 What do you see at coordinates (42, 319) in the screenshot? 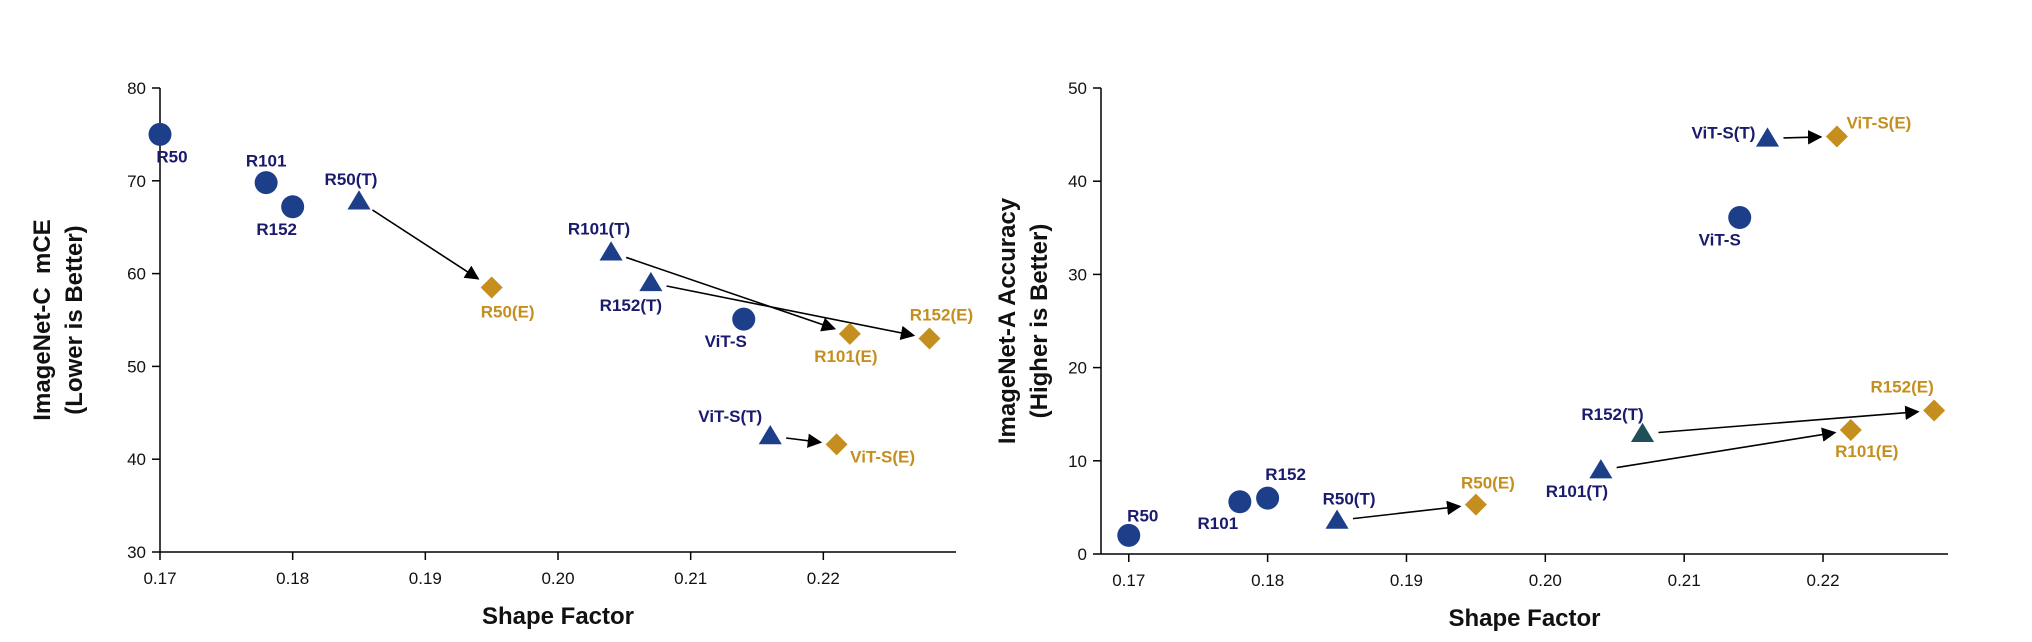
I see `y-axis-title-line: ImageNet-C mCE` at bounding box center [42, 319].